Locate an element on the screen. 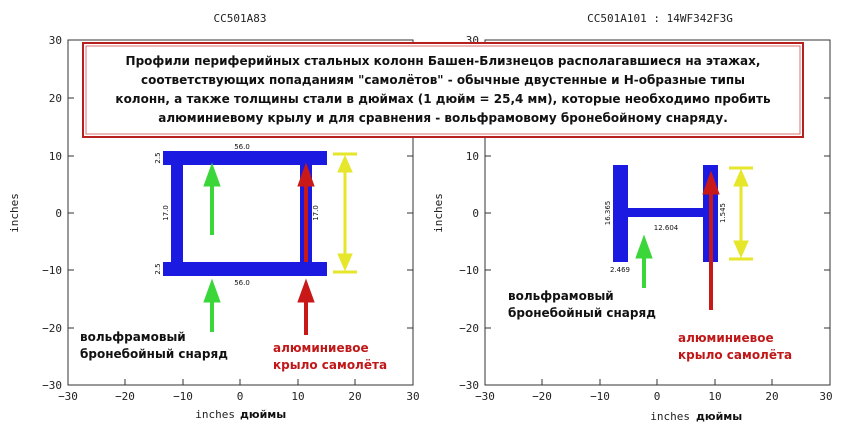 The width and height of the screenshot is (852, 427). box-dim-left-web: 17.0 is located at coordinates (166, 213).